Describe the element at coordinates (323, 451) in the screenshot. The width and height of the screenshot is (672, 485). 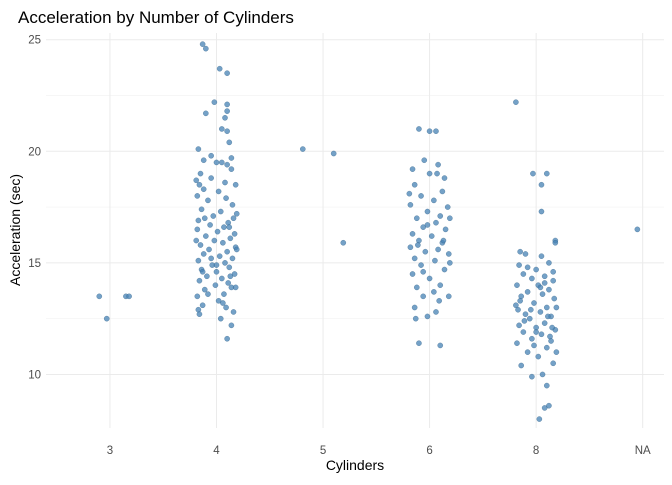
I see `x-tick-label: 5` at that location.